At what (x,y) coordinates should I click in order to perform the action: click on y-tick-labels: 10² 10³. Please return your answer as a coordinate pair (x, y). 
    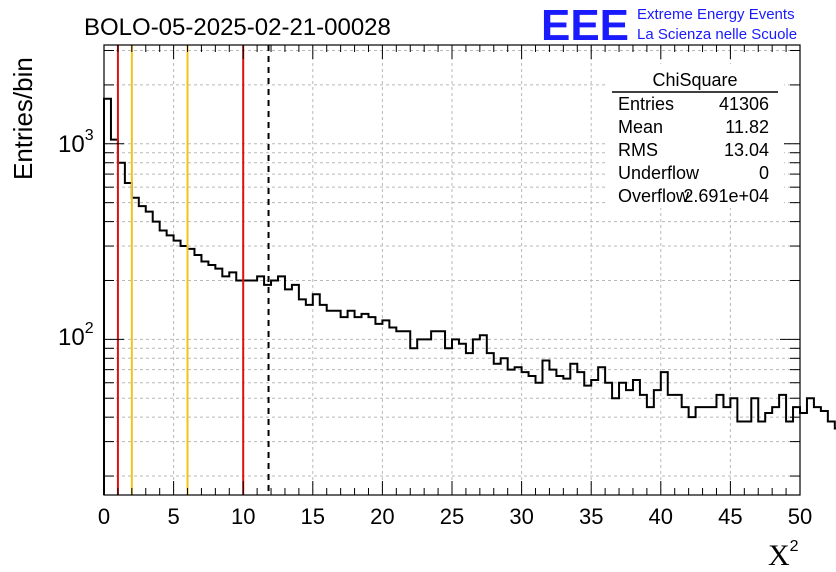
    Looking at the image, I should click on (76, 239).